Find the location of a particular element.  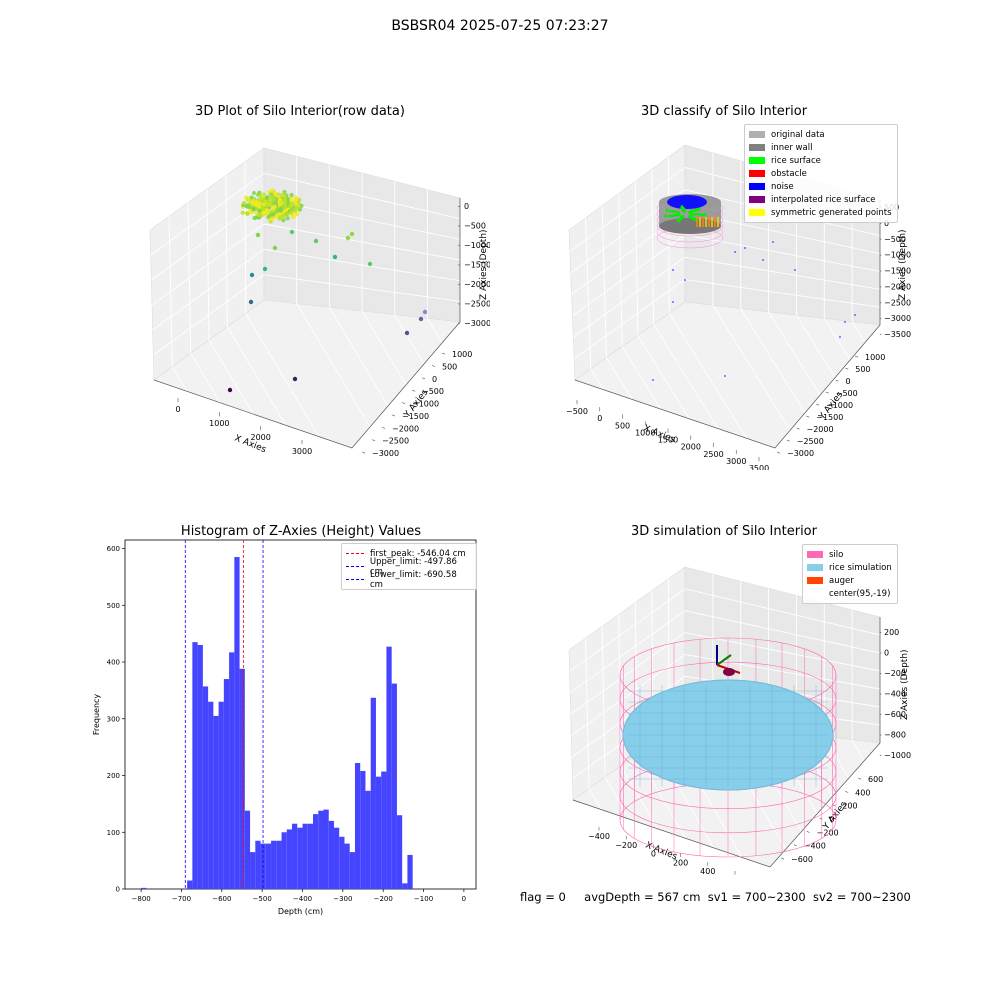

x-tick-label: 500 is located at coordinates (622, 425).